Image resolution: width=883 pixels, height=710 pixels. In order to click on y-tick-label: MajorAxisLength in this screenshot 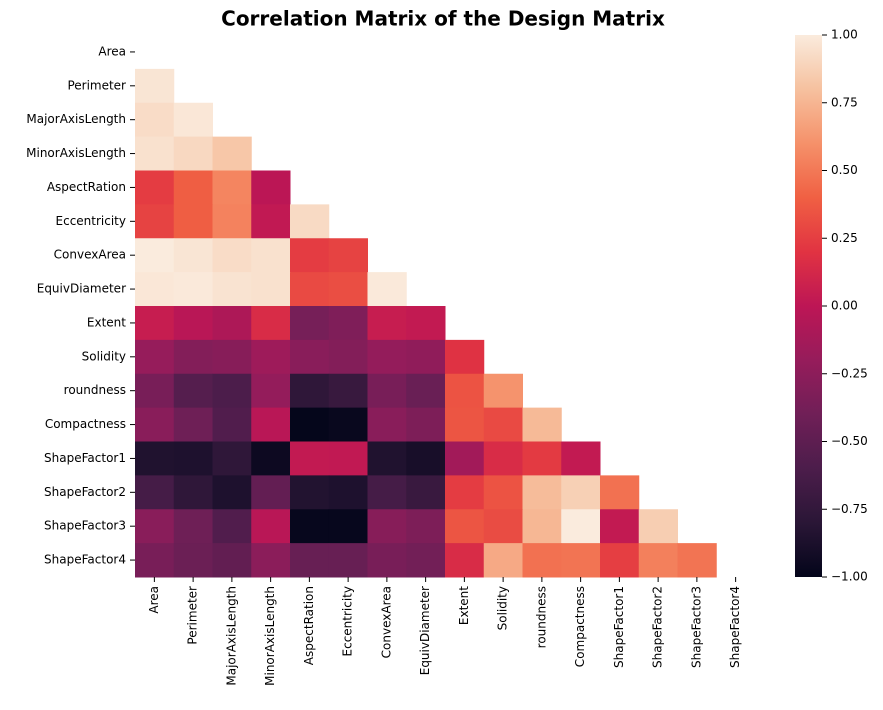, I will do `click(76, 119)`.